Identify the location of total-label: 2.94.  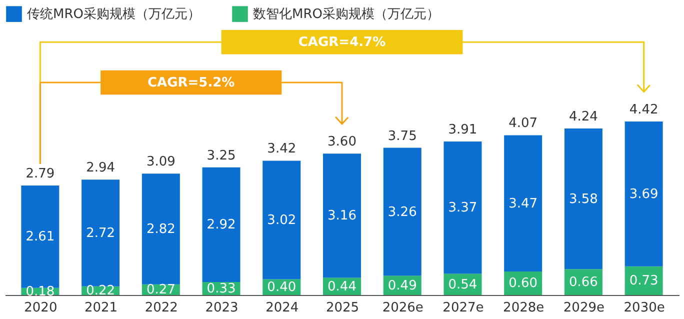
(101, 168).